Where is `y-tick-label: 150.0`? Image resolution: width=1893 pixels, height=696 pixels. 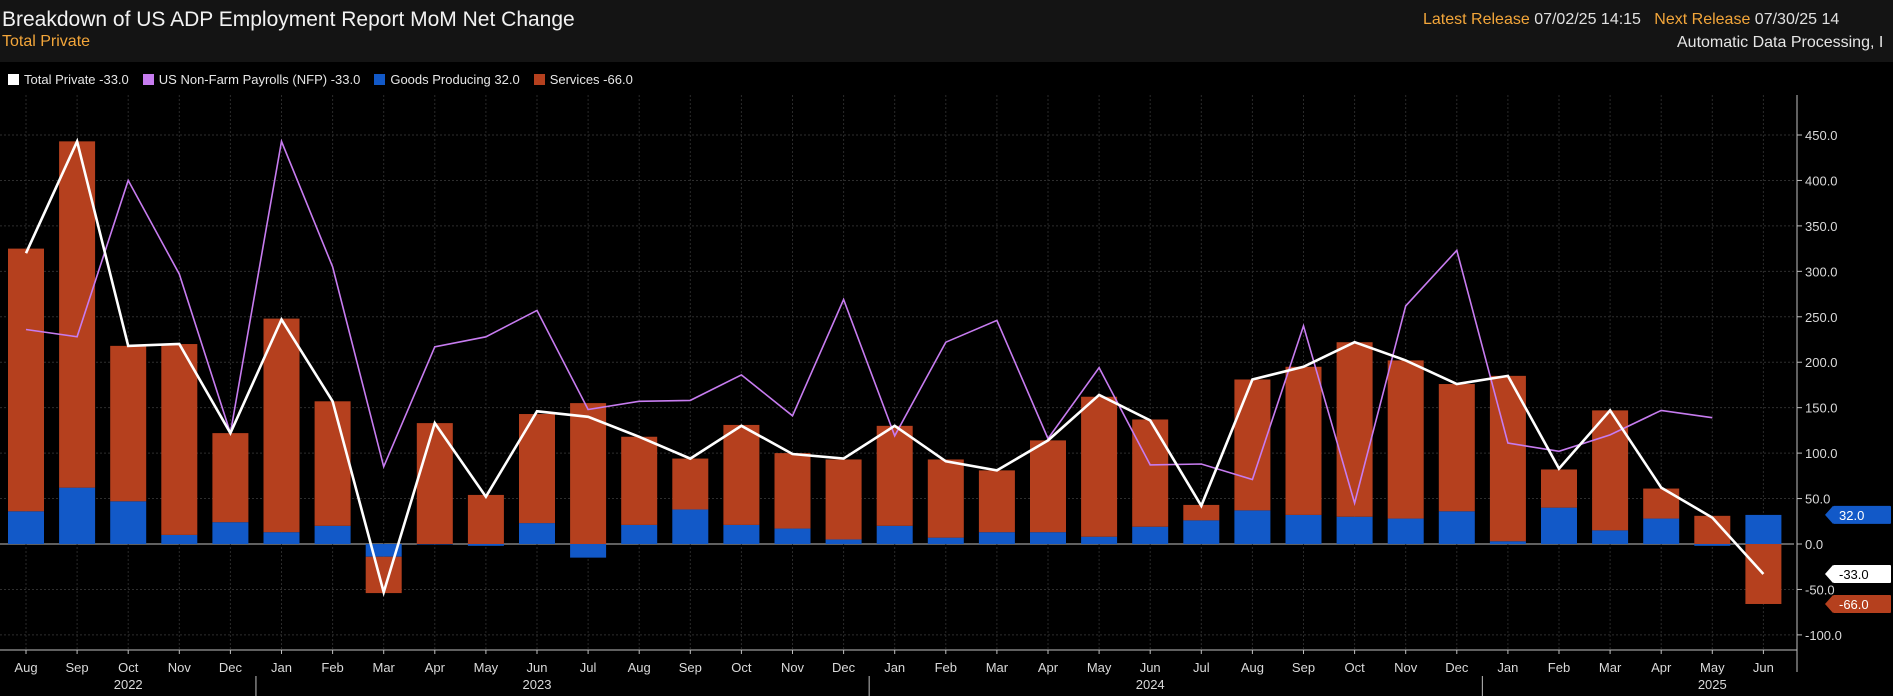
y-tick-label: 150.0 is located at coordinates (1821, 408).